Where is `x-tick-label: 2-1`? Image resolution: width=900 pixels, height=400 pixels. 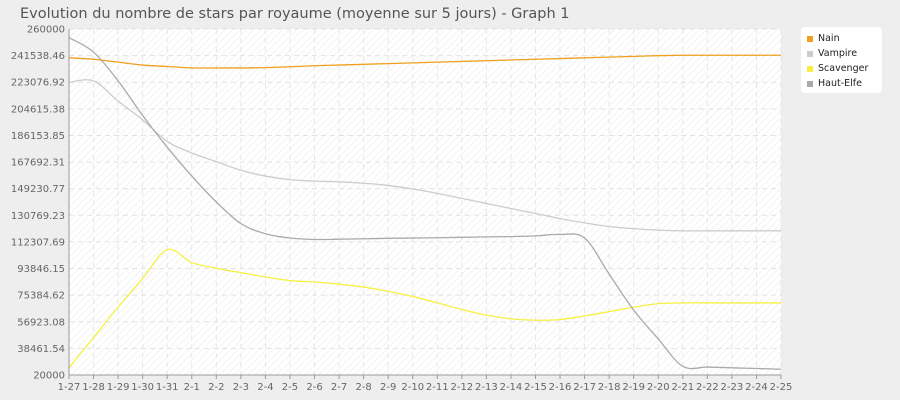 x-tick-label: 2-1 is located at coordinates (192, 387).